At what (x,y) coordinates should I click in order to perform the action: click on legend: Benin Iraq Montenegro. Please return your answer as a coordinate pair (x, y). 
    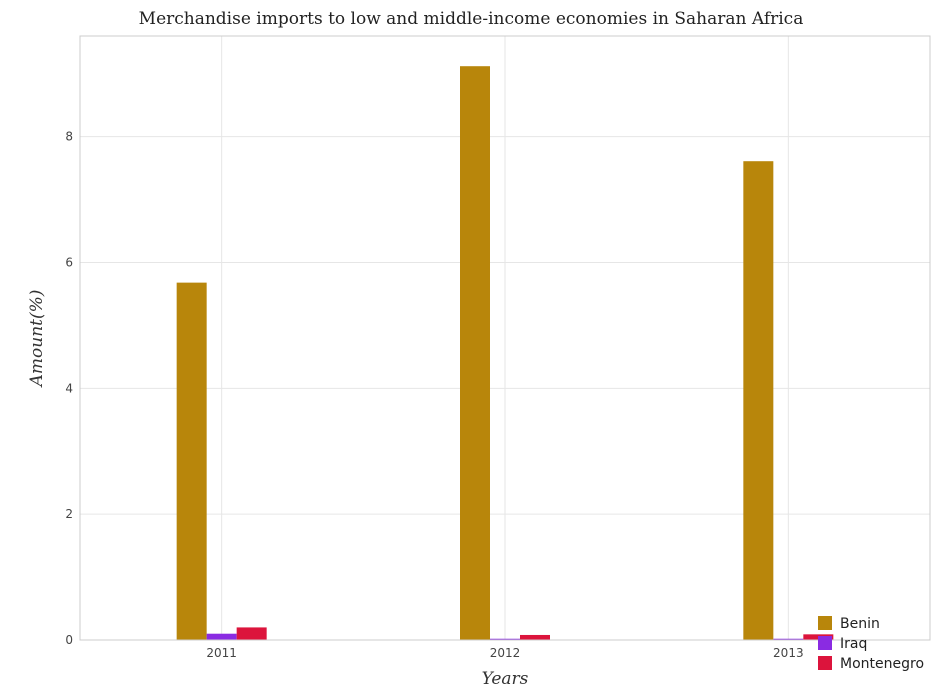
    Looking at the image, I should click on (871, 644).